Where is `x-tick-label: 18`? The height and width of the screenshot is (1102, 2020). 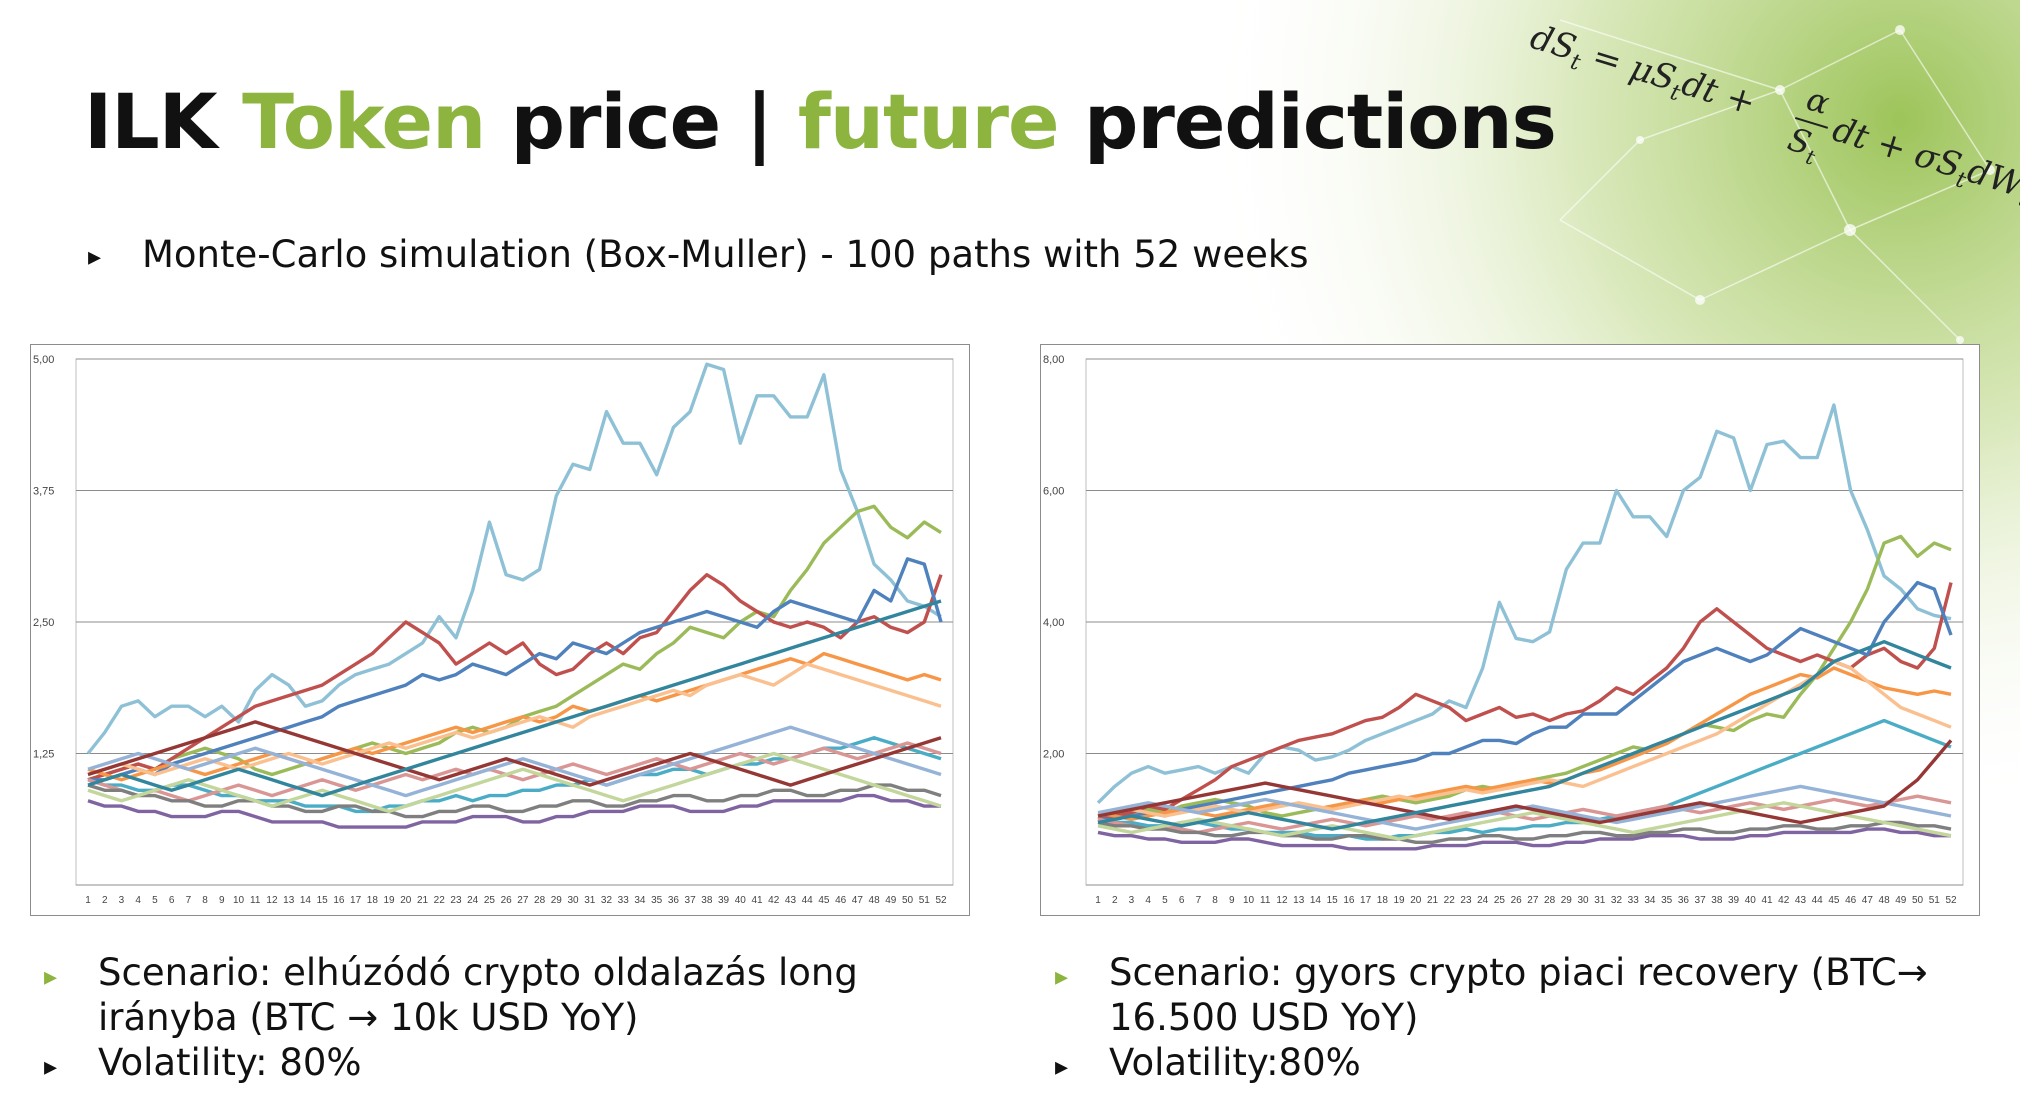
x-tick-label: 18 is located at coordinates (373, 900).